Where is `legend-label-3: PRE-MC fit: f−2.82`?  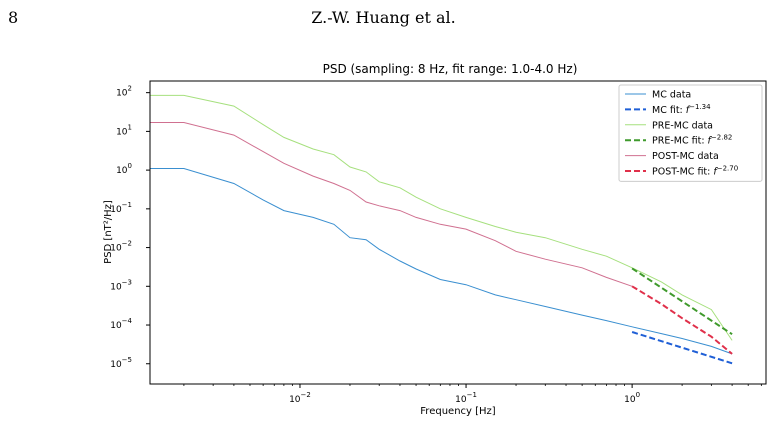 legend-label-3: PRE-MC fit: f−2.82 is located at coordinates (692, 140).